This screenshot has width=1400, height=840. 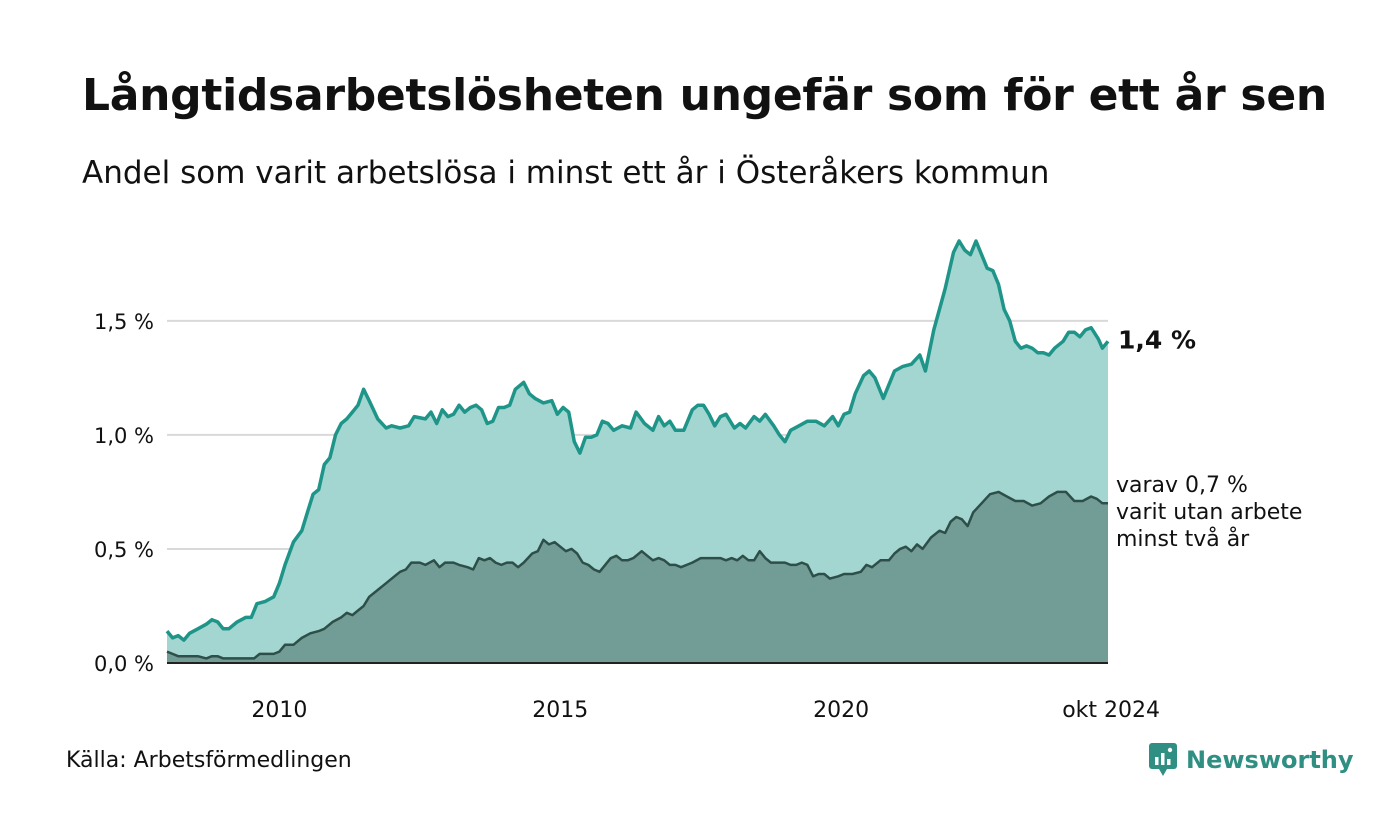 What do you see at coordinates (1209, 512) in the screenshot?
I see `long-term-end-label: varit utan arbete` at bounding box center [1209, 512].